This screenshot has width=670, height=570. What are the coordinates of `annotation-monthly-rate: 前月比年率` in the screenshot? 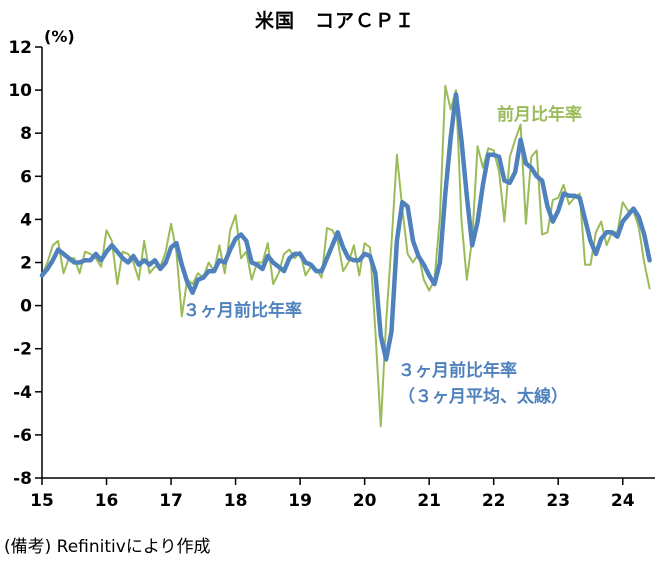 It's located at (539, 115).